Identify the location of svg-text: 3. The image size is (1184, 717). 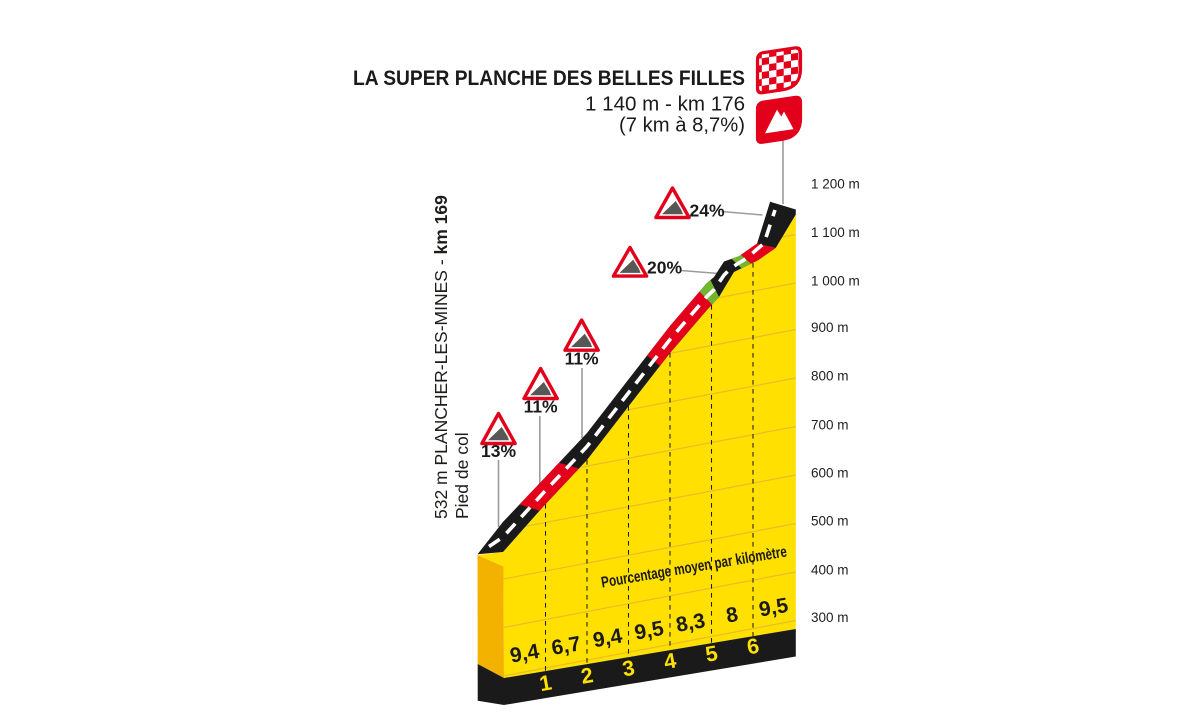
(629, 669).